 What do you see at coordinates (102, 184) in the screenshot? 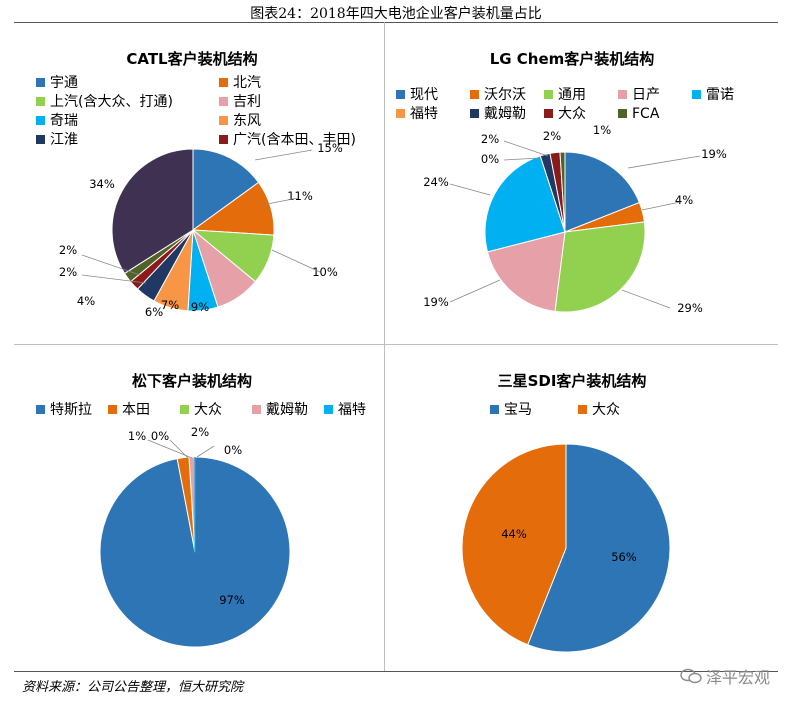
I see `data-label: 34%` at bounding box center [102, 184].